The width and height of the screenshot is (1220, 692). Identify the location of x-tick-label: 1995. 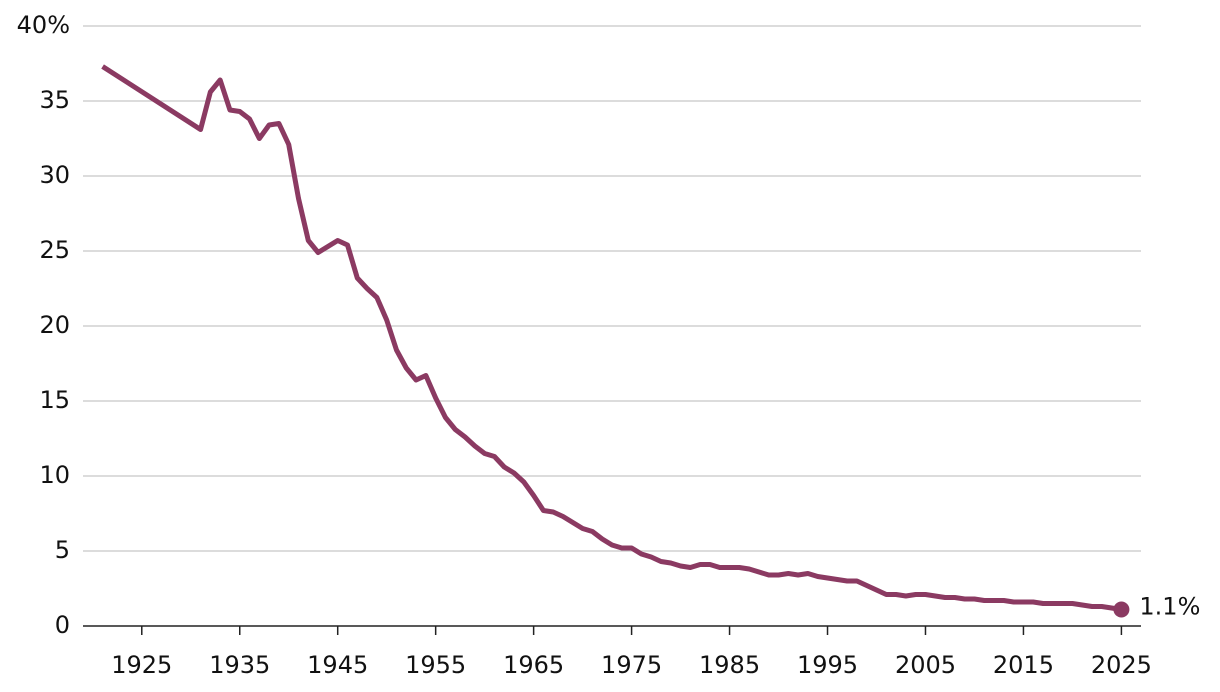
(827, 665).